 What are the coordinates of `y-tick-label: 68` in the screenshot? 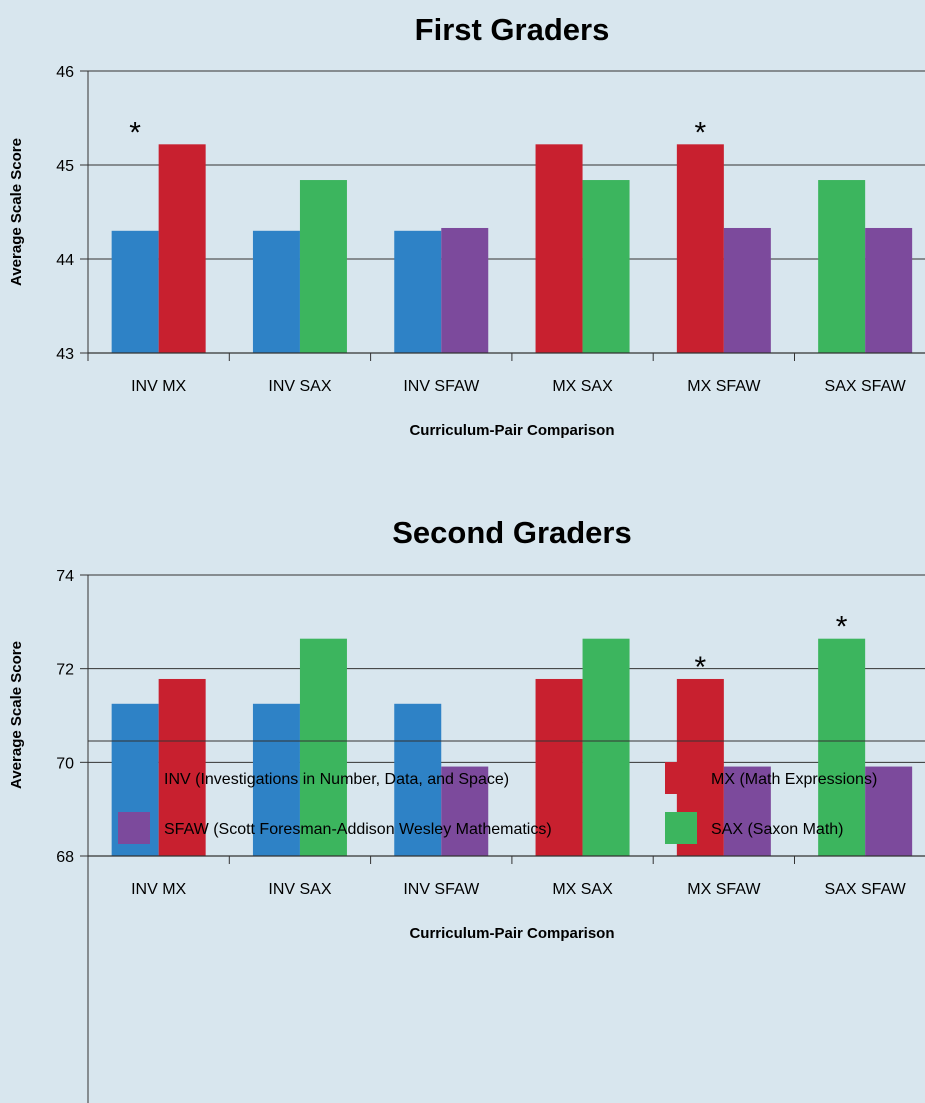 It's located at (65, 857).